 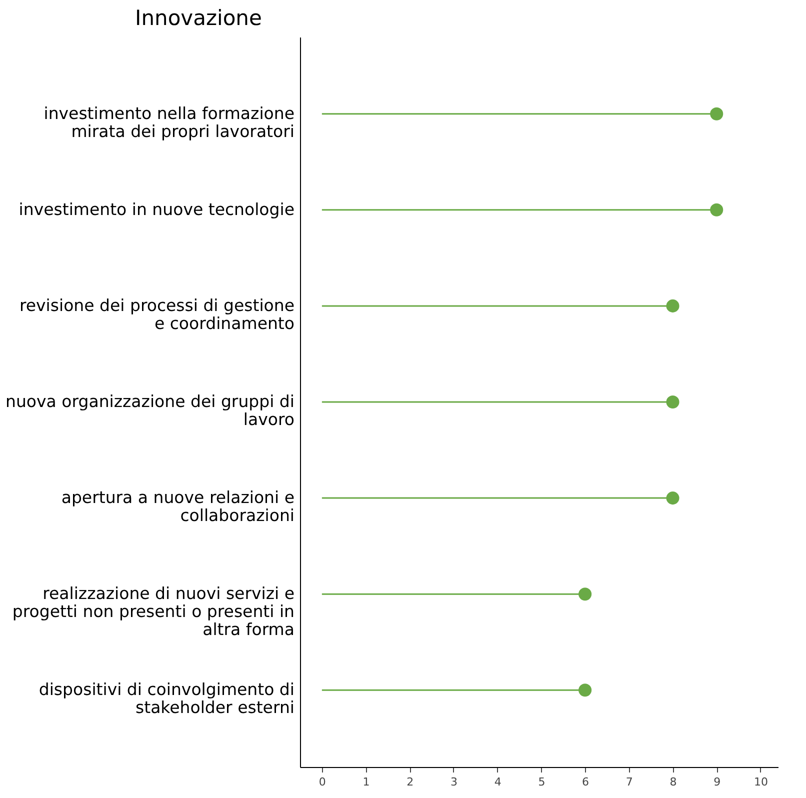 I want to click on chart-title: Innovazione, so click(x=198, y=18).